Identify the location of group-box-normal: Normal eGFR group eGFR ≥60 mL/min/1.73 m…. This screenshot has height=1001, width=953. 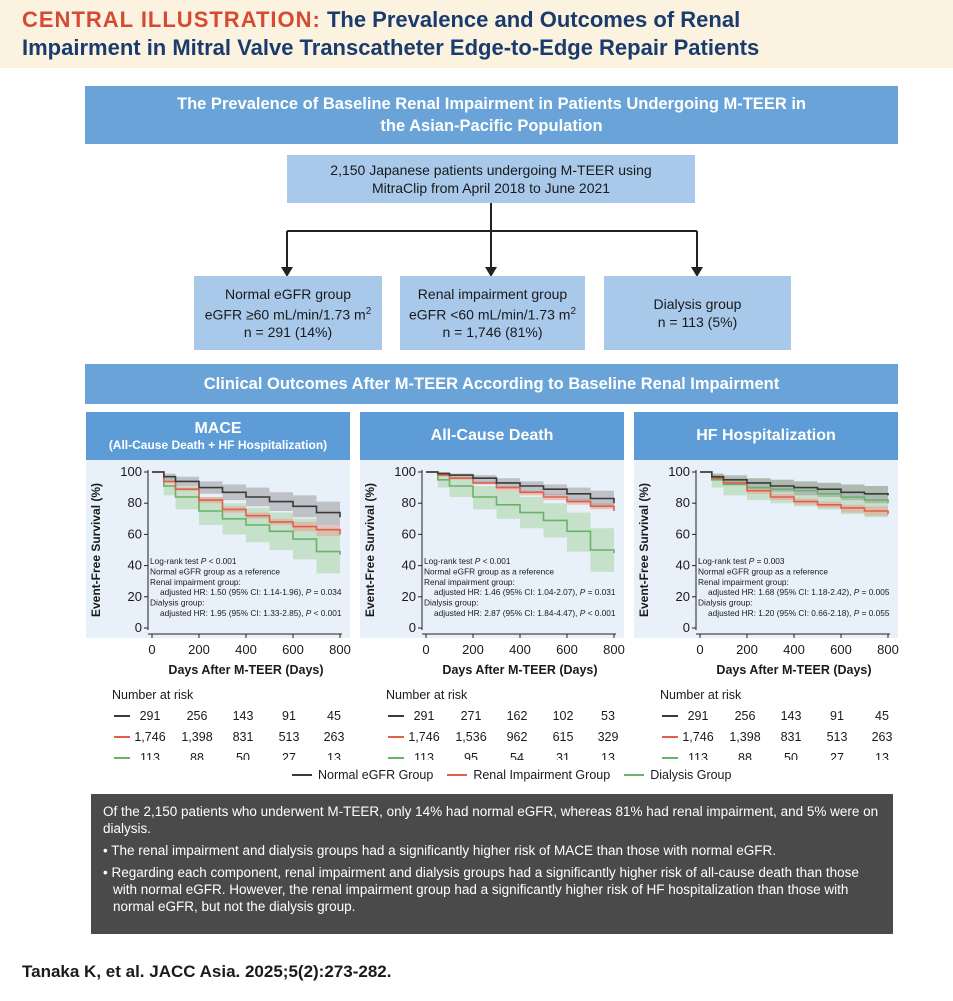
(288, 313).